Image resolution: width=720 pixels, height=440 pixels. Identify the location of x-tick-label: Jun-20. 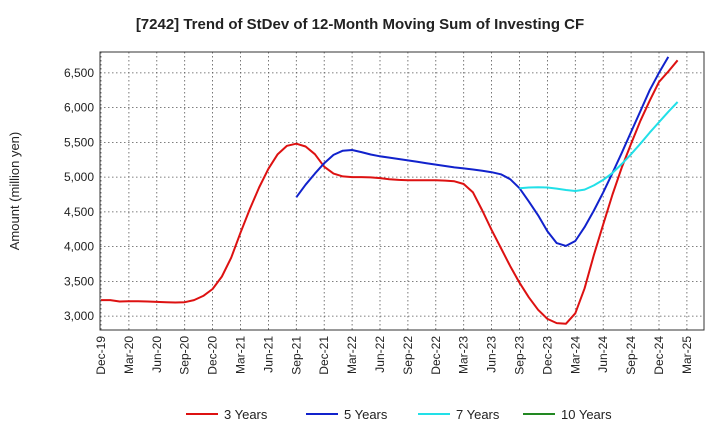
(157, 354).